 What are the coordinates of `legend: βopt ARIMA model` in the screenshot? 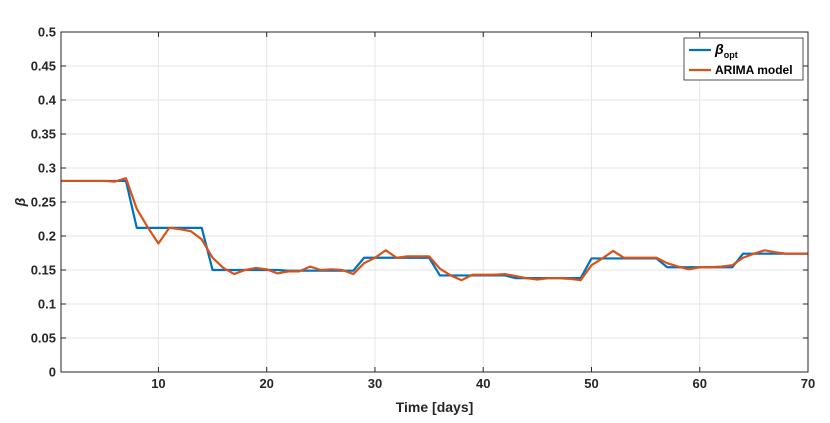 It's located at (743, 59).